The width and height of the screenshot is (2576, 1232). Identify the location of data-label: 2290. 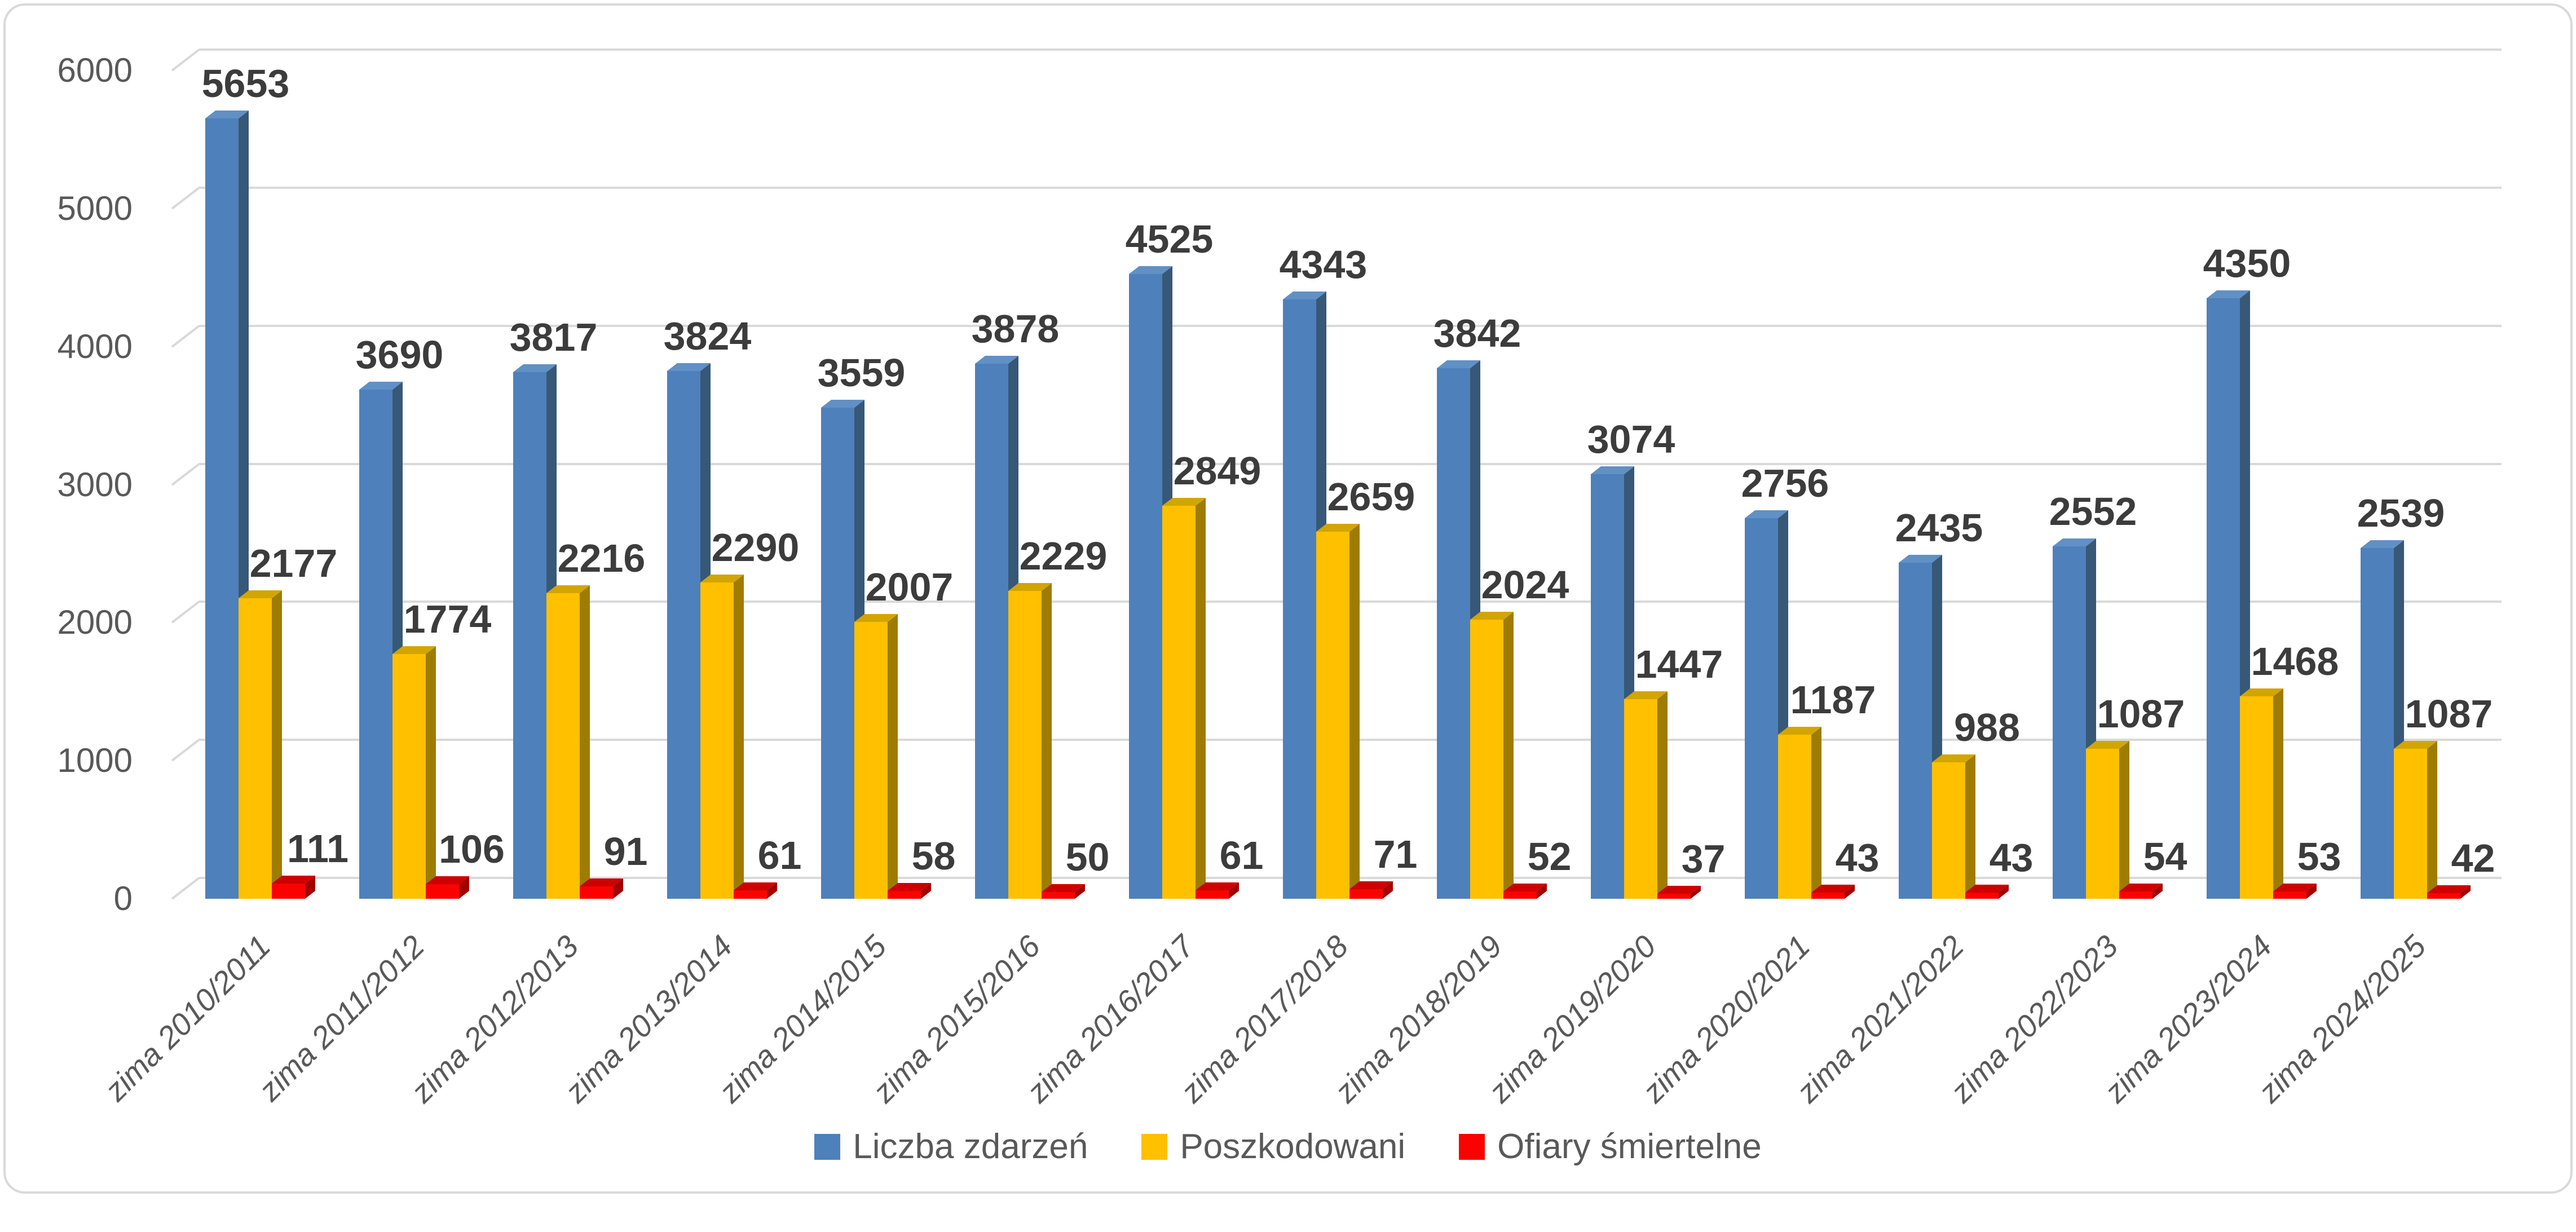
(755, 548).